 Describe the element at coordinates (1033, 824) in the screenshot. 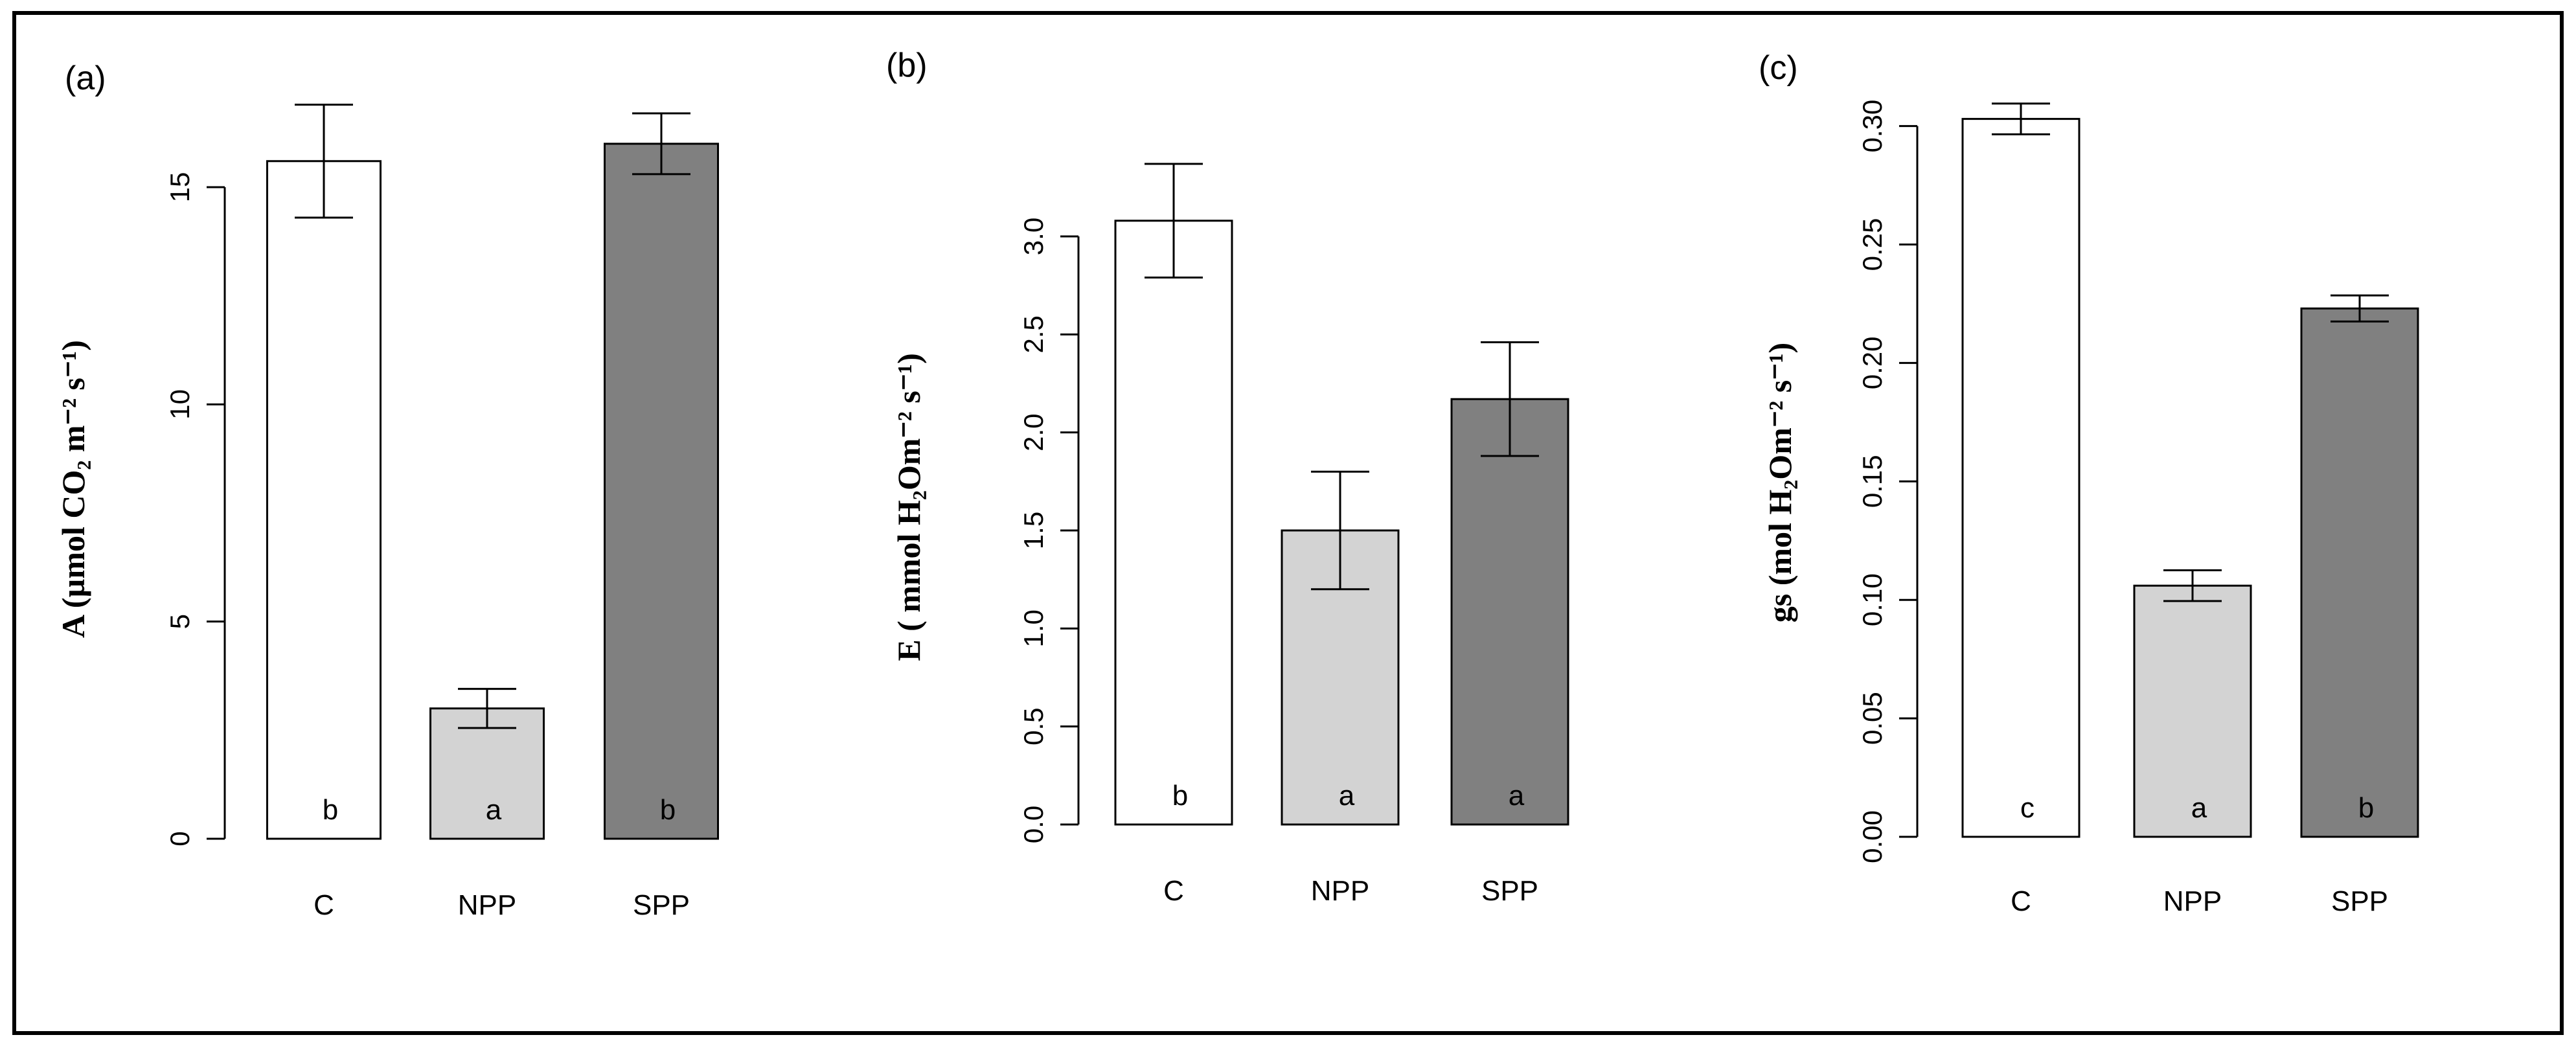

I see `y-tick-label: 0.0` at that location.